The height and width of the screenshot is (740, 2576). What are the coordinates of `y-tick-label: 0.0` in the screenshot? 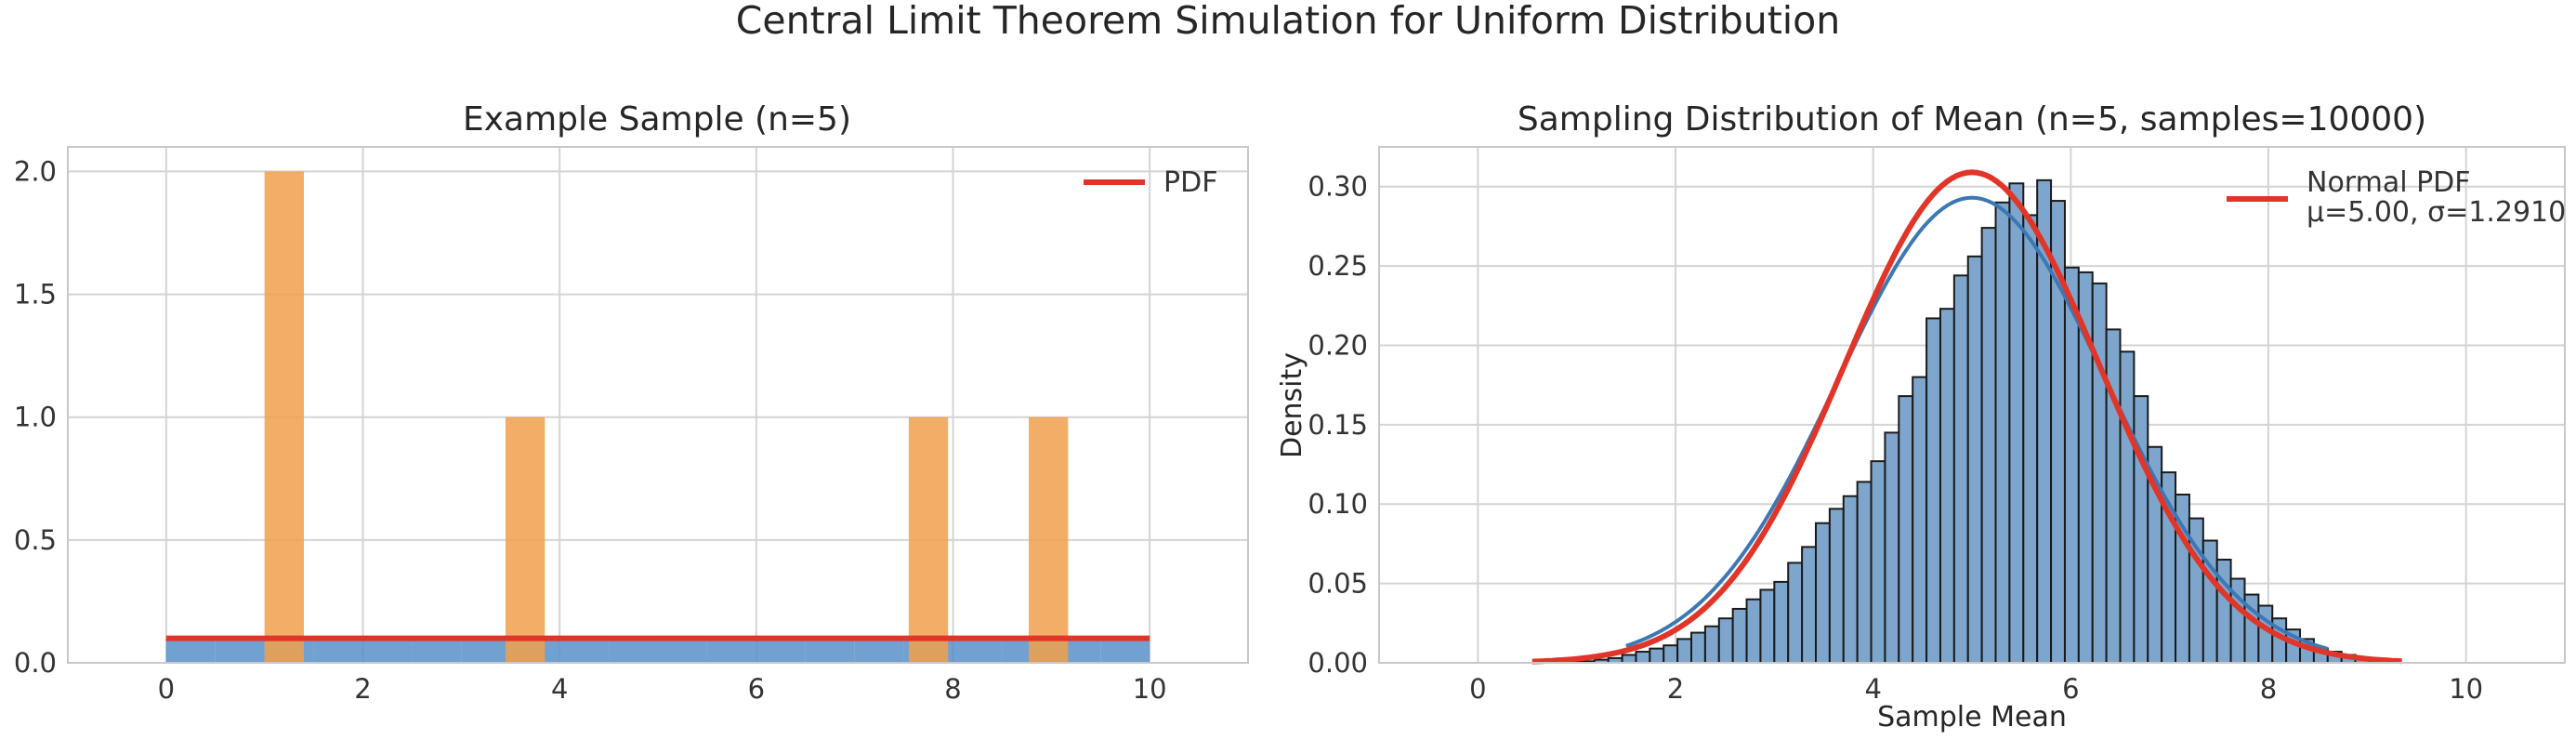 It's located at (35, 663).